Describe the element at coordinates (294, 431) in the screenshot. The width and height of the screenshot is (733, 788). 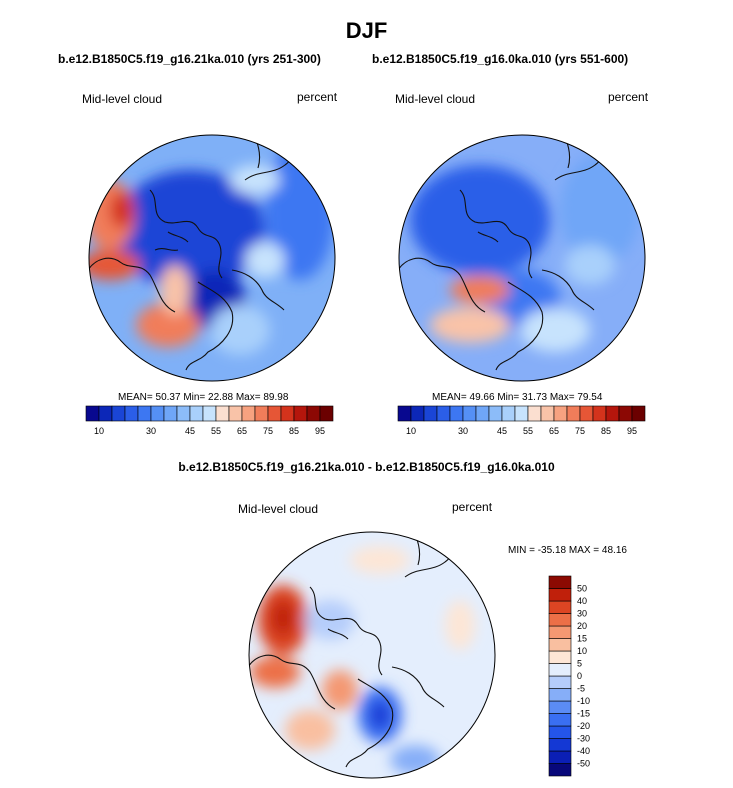
I see `panel-a-colorbar-tick-label: 85` at that location.